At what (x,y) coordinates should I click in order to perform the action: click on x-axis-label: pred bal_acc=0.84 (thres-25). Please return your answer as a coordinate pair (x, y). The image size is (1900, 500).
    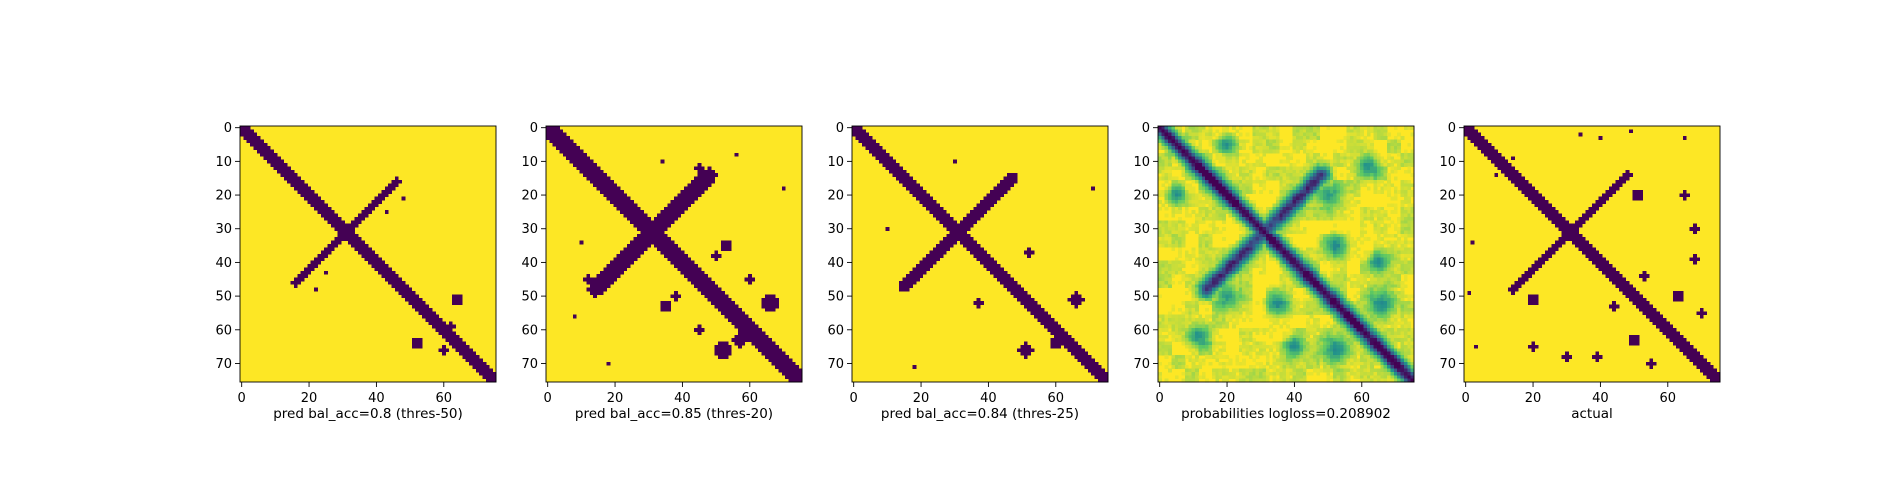
    Looking at the image, I should click on (980, 414).